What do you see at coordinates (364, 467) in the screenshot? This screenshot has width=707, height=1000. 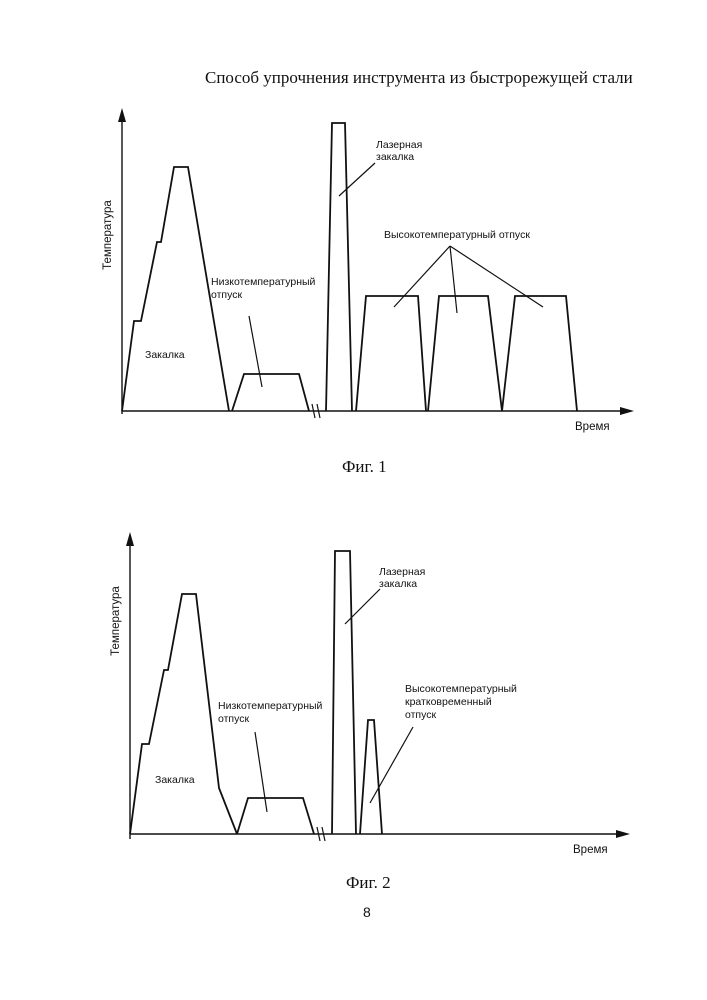 I see `figure-1-caption: Фиг. 1` at bounding box center [364, 467].